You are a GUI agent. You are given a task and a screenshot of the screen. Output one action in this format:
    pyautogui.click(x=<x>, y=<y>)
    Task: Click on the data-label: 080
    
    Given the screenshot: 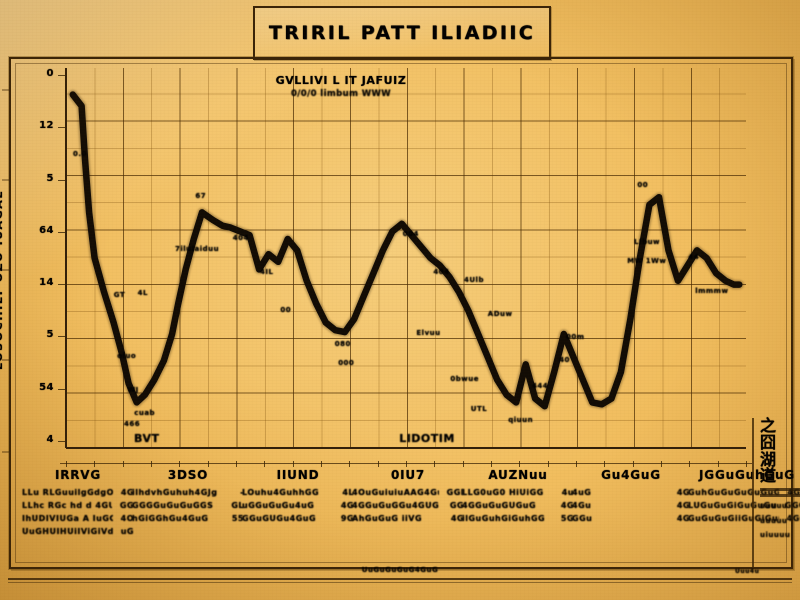 What is the action you would take?
    pyautogui.click(x=342, y=344)
    